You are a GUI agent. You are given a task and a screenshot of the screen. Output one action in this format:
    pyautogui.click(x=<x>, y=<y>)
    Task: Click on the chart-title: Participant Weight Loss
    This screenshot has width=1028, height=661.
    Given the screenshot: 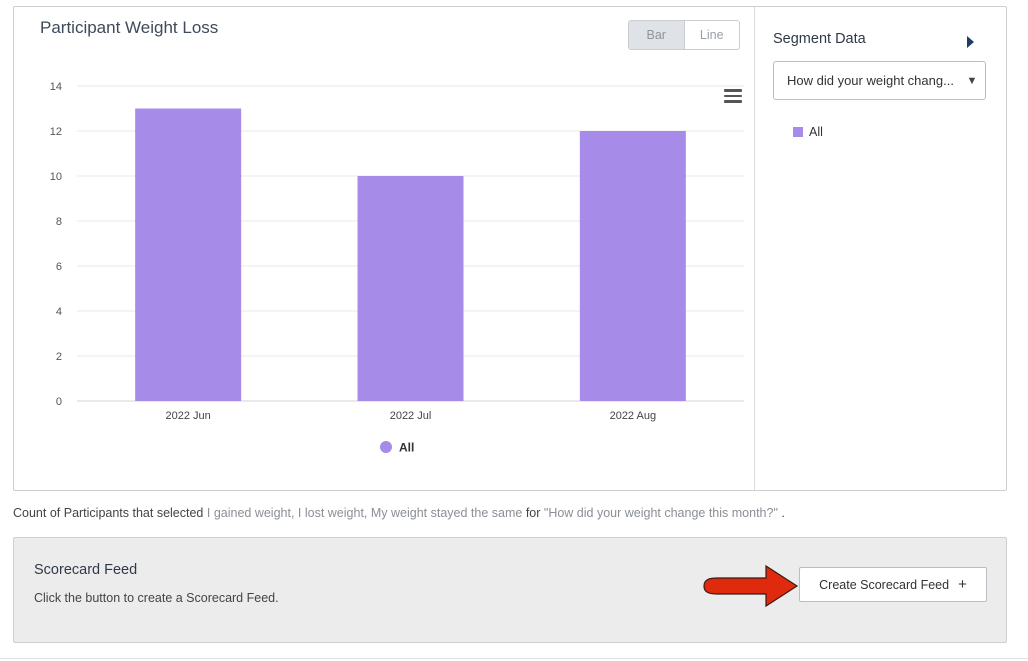 What is the action you would take?
    pyautogui.click(x=129, y=27)
    